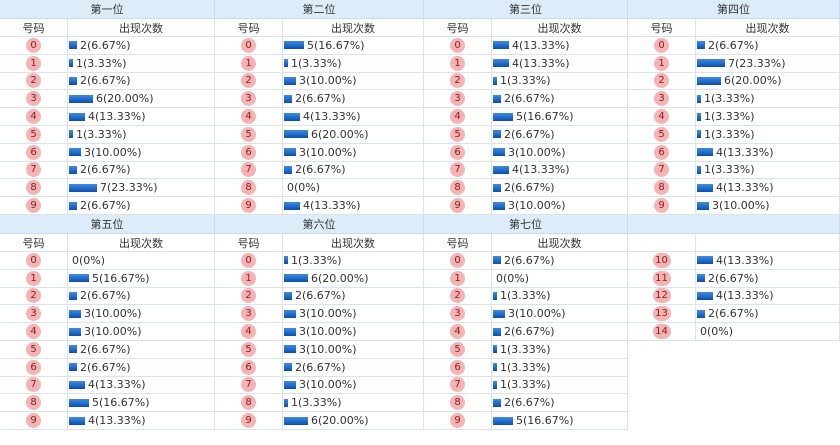 This screenshot has height=445, width=840. What do you see at coordinates (457, 152) in the screenshot?
I see `number-ball: 6` at bounding box center [457, 152].